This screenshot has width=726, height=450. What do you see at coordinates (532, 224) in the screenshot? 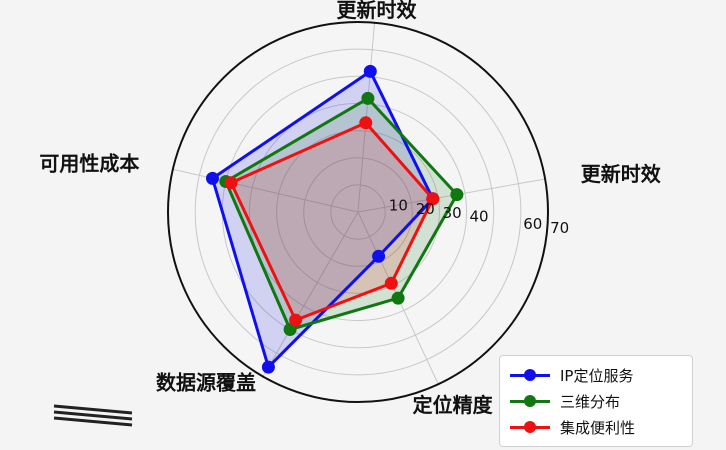
I see `radial-tick-label: 60` at bounding box center [532, 224].